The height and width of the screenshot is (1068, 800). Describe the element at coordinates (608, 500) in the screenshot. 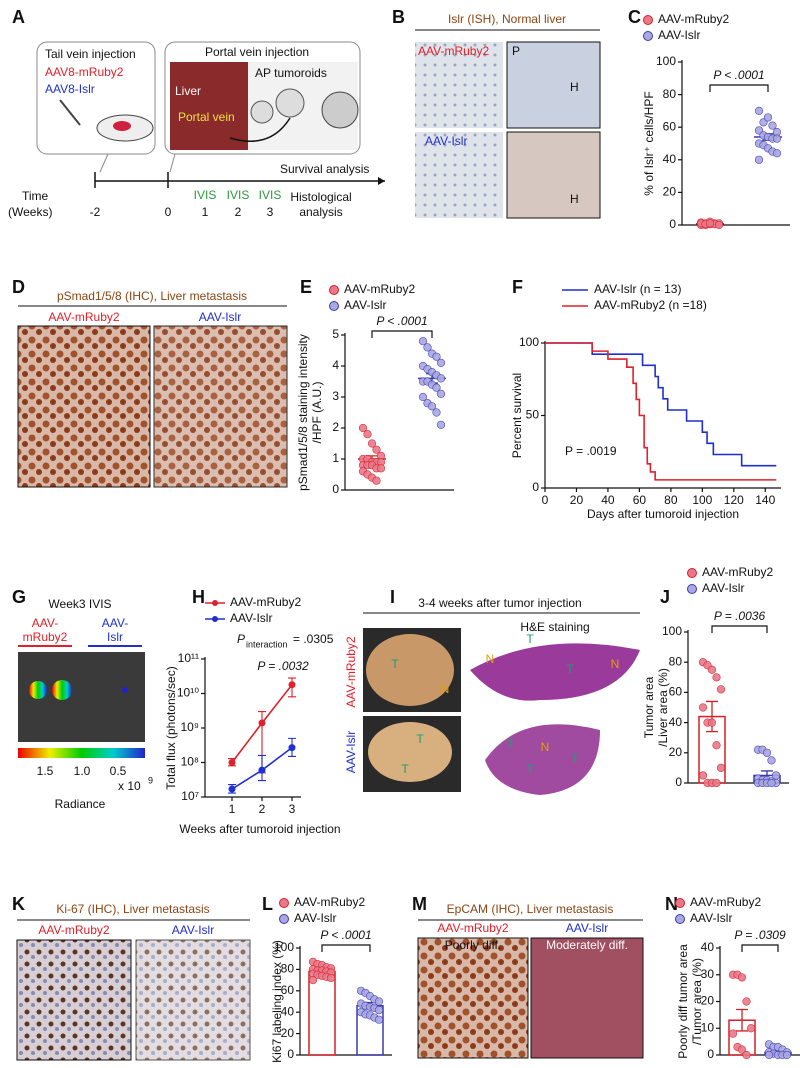

I see `x-tick-label: 40` at that location.